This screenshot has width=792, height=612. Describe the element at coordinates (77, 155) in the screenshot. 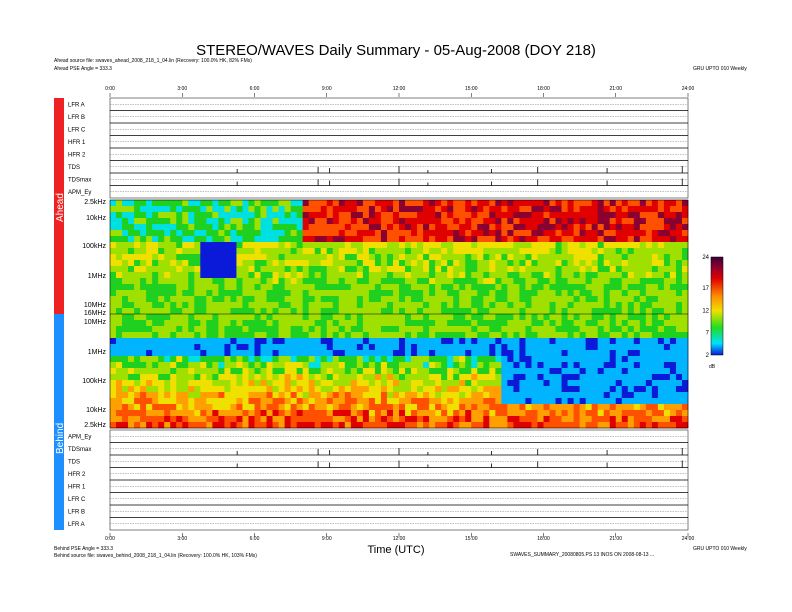

I see `panel-label: HFR 2` at that location.